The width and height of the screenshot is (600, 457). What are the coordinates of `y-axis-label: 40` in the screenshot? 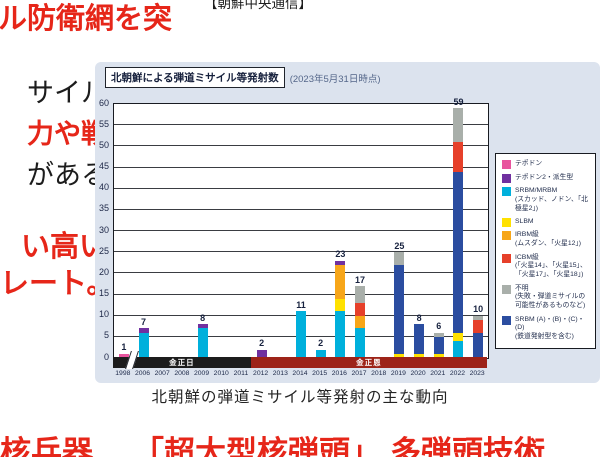 It's located at (103, 187).